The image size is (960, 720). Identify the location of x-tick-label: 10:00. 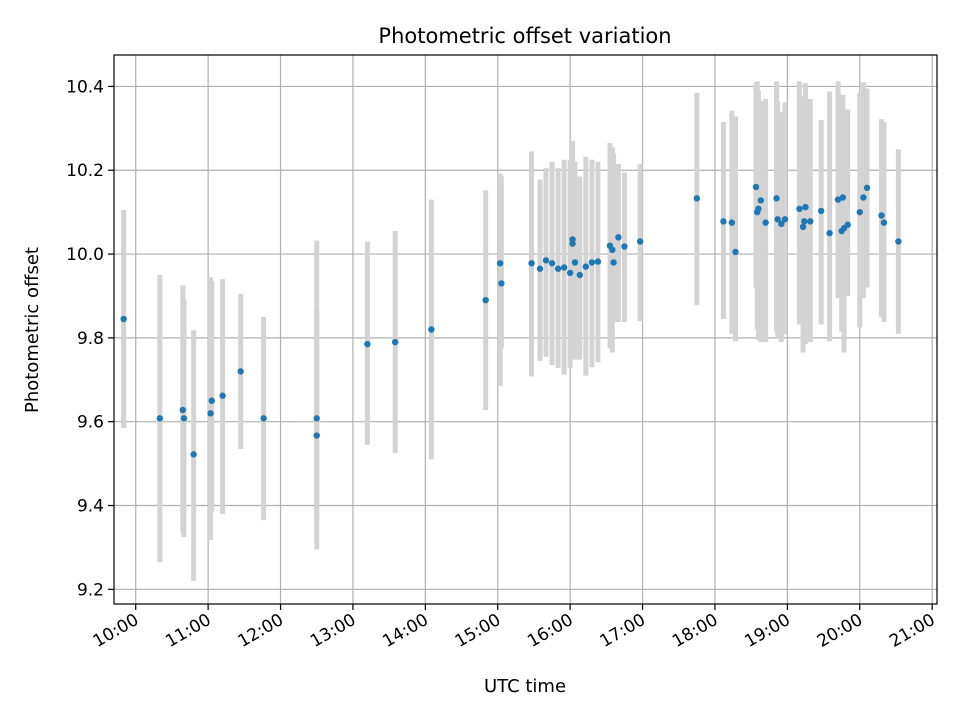
(116, 631).